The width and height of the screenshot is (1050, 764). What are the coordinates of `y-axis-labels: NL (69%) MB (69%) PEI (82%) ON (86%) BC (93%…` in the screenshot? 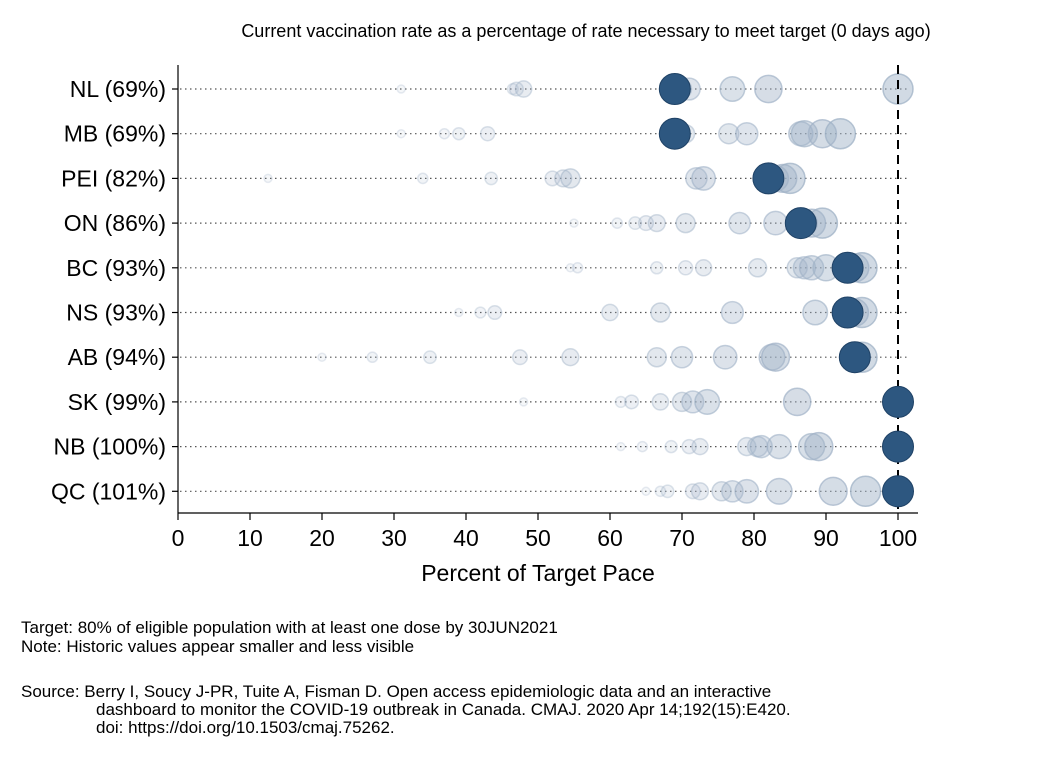 It's located at (114, 290).